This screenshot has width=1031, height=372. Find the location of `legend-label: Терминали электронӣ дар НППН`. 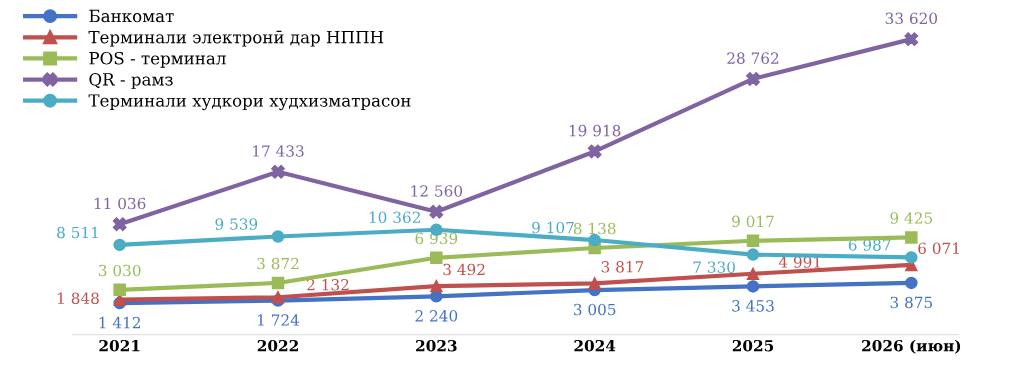

legend-label: Терминали электронӣ дар НППН is located at coordinates (236, 38).